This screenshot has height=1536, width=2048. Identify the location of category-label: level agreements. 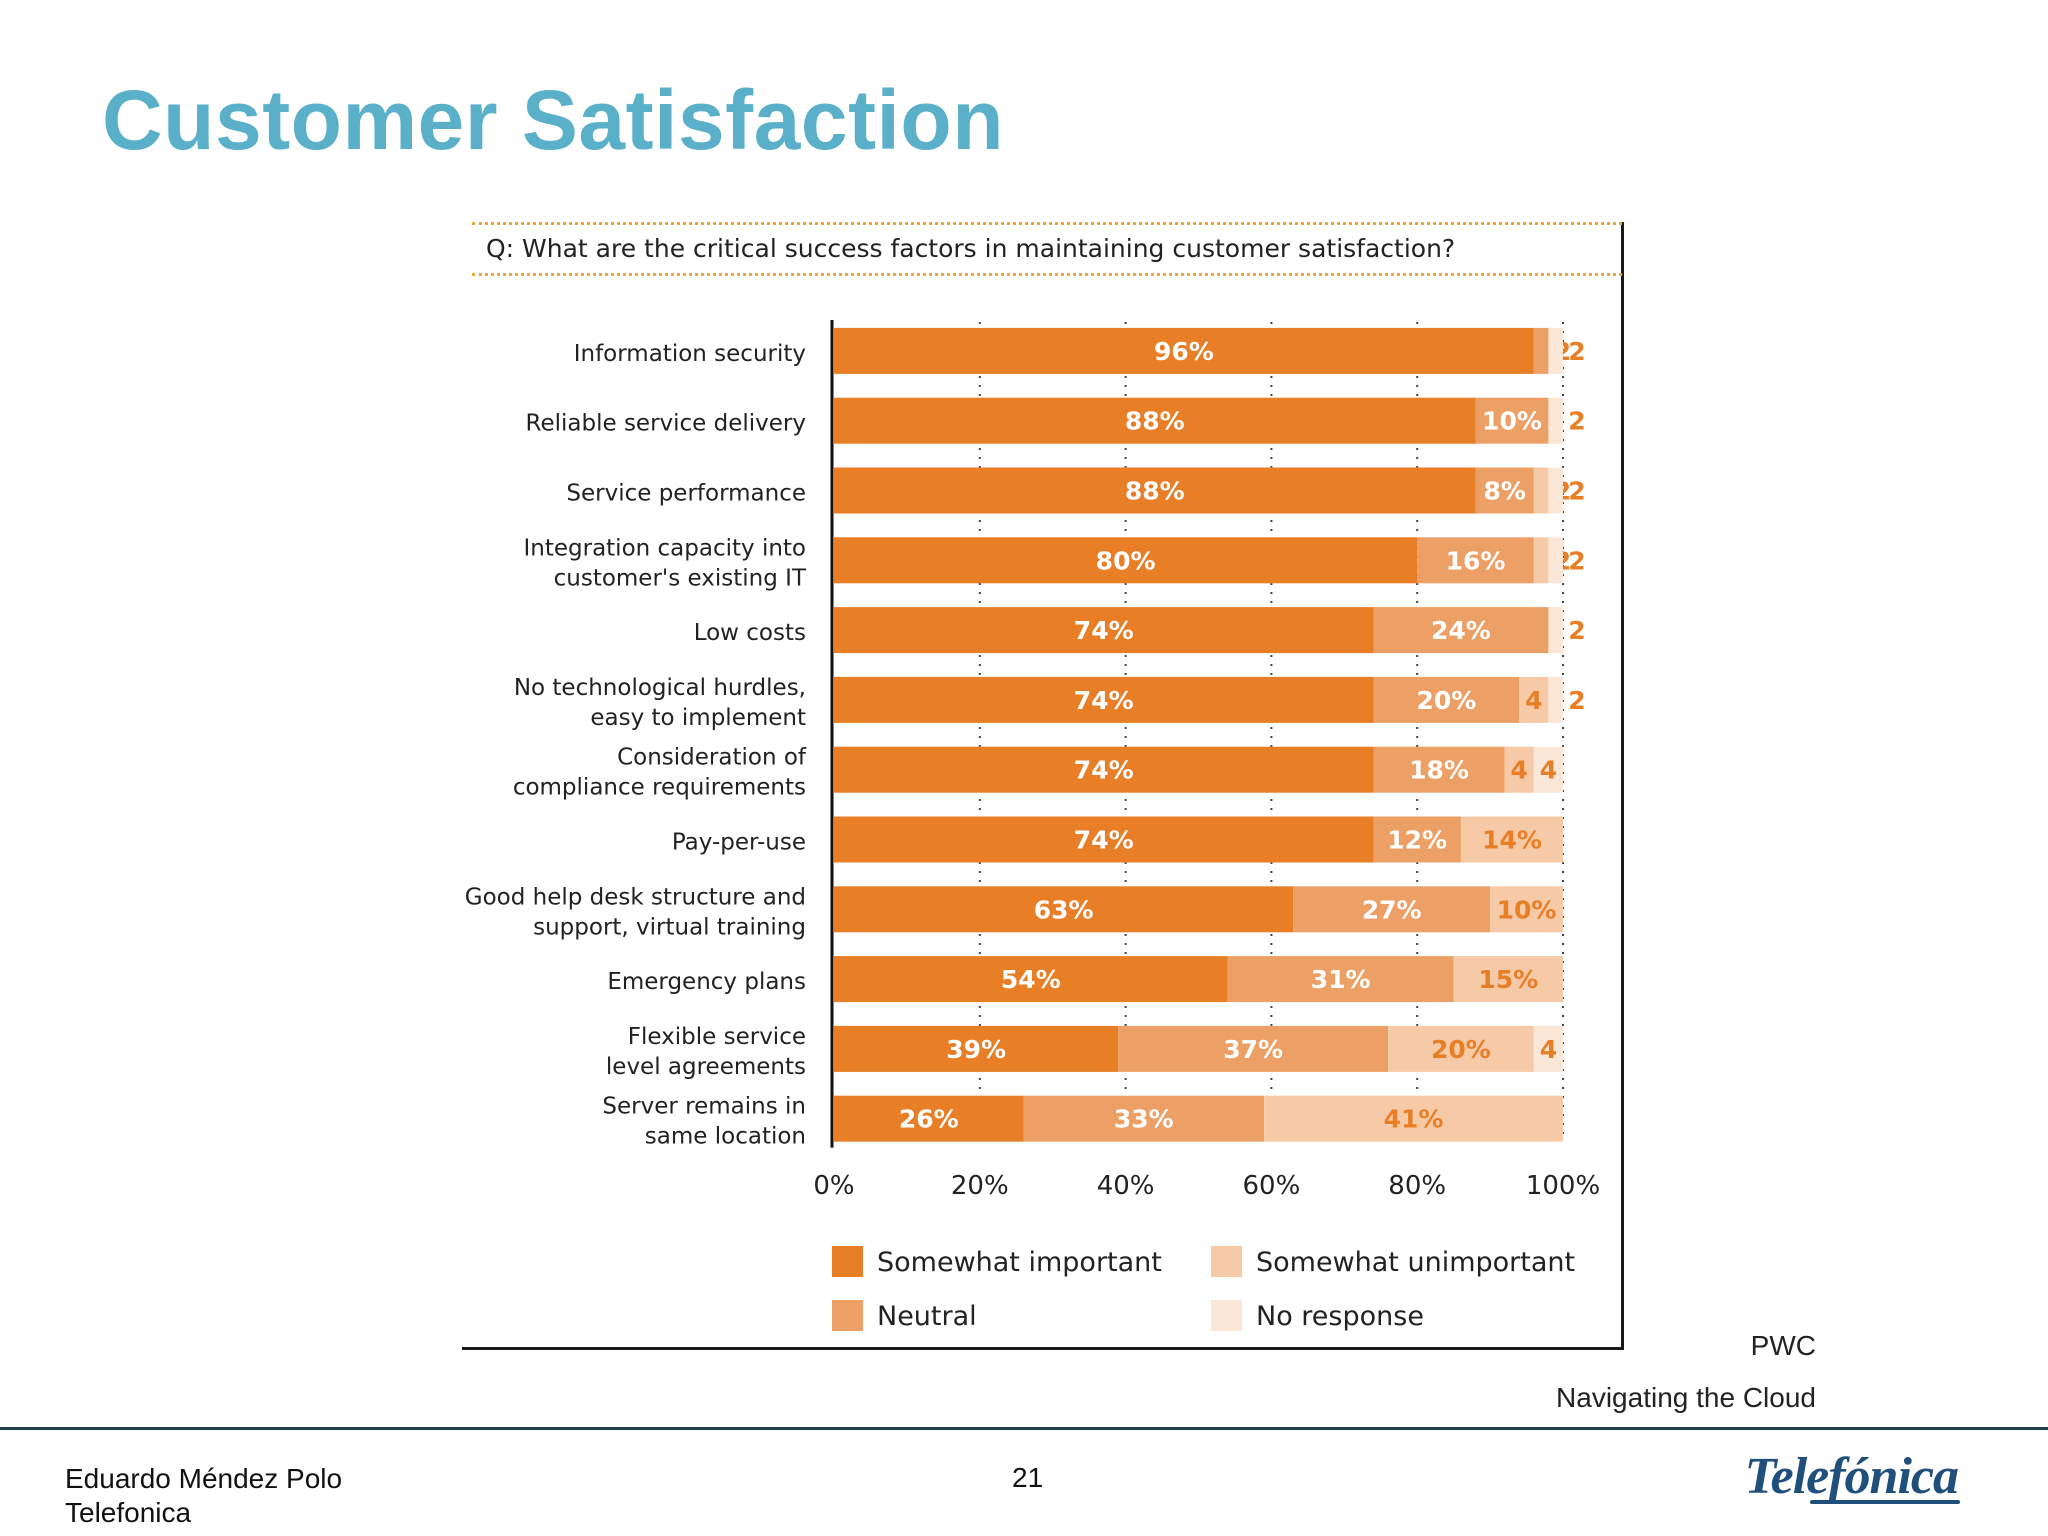
(706, 1067).